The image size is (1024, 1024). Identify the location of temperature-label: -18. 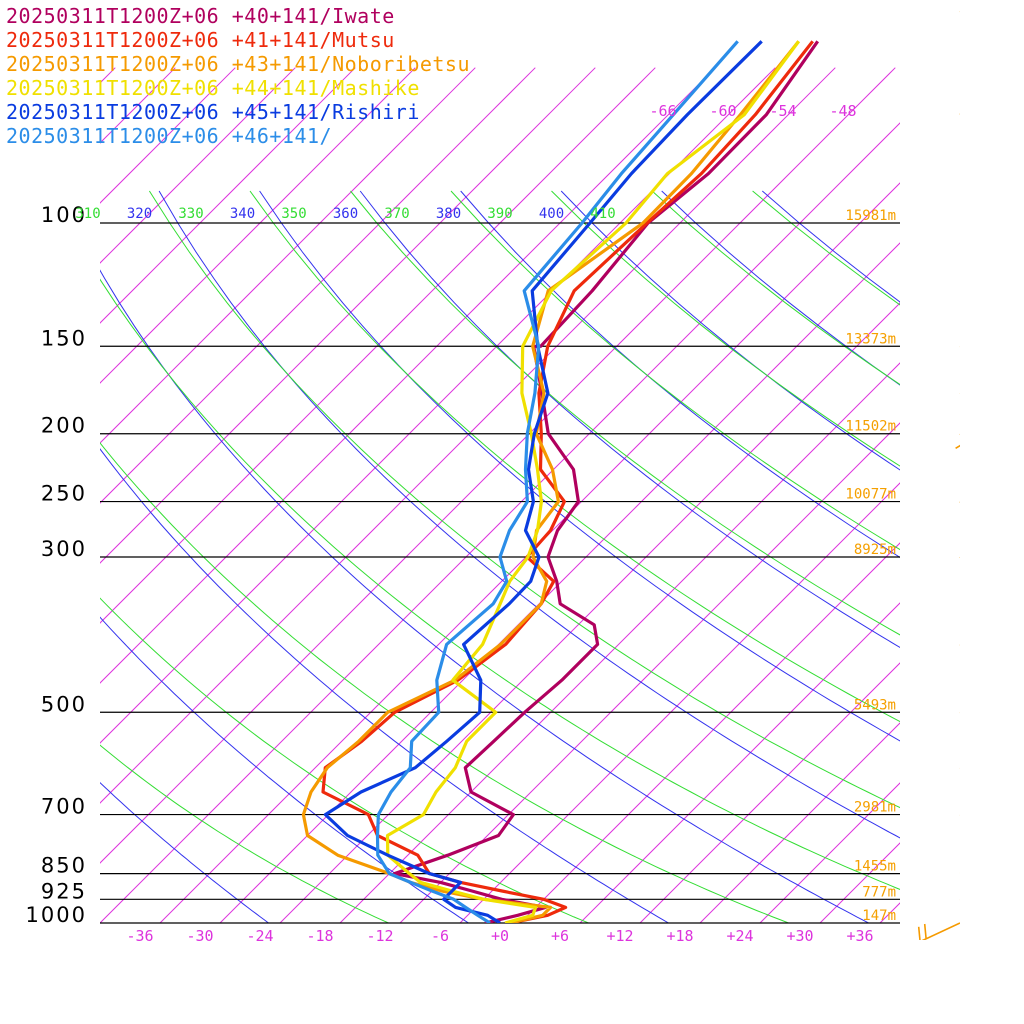
(319, 936).